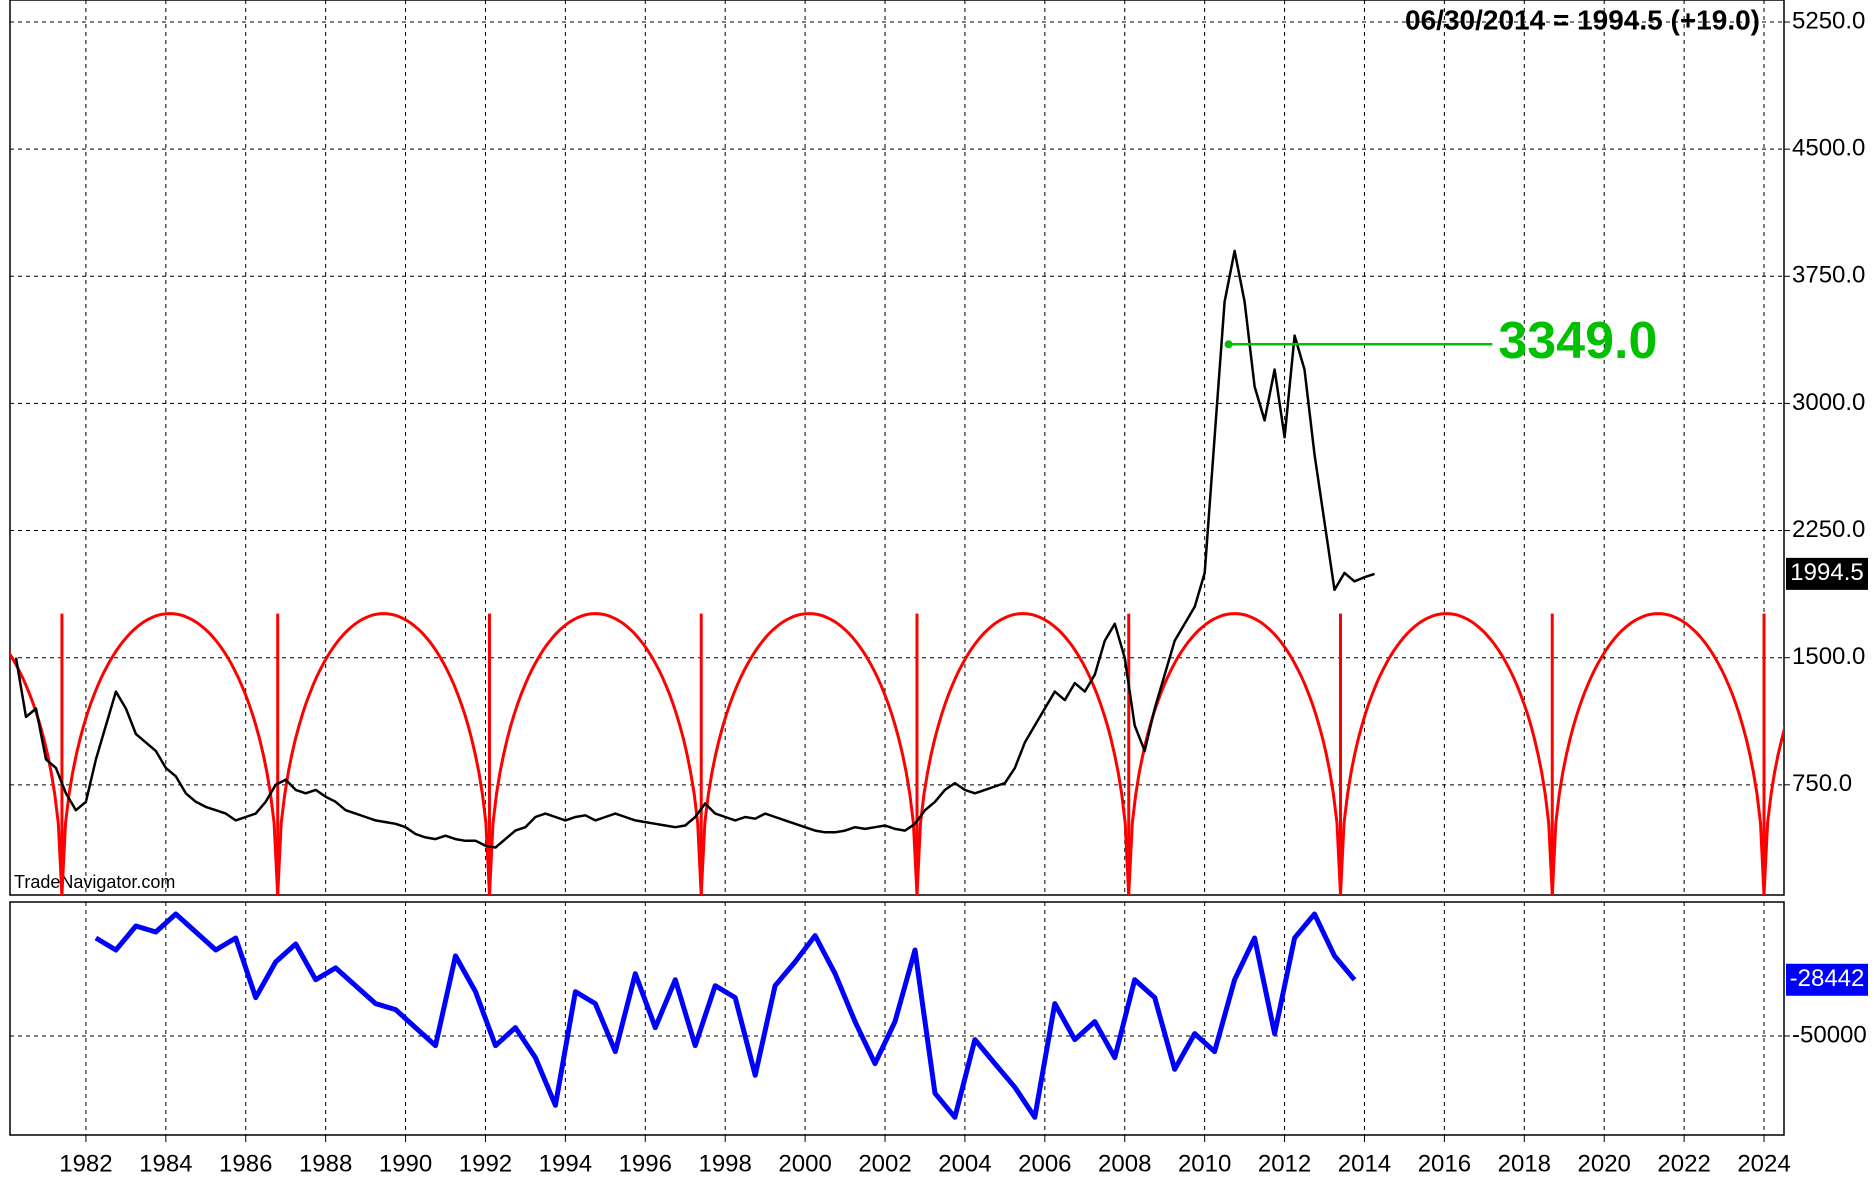  I want to click on last-value-label: -28442, so click(1827, 978).